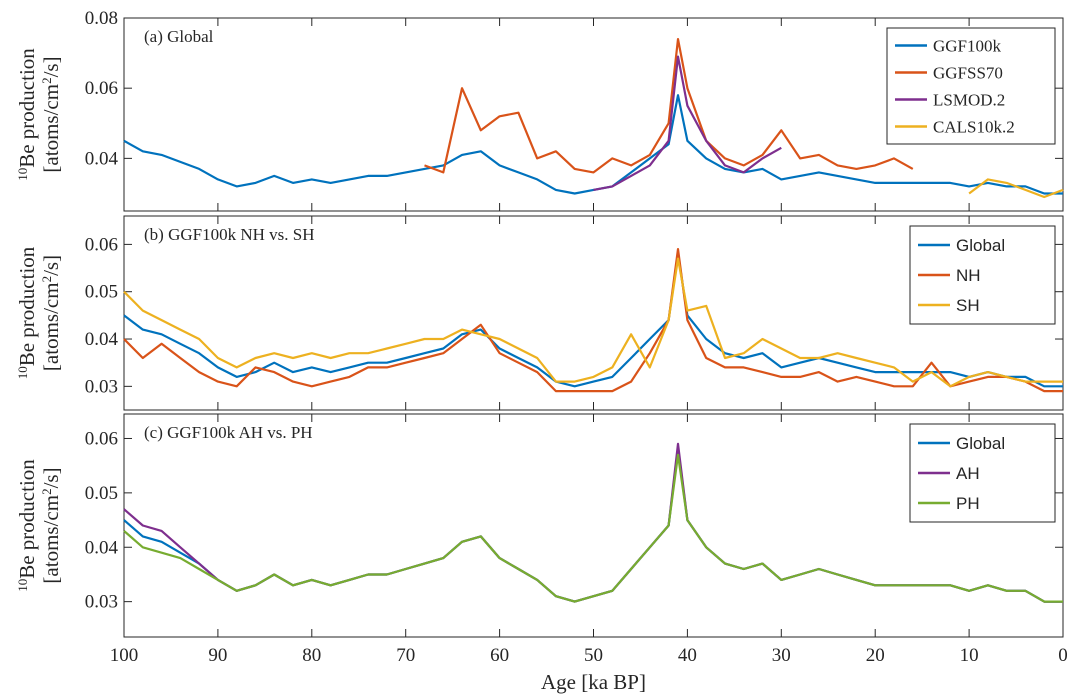 The width and height of the screenshot is (1080, 697). What do you see at coordinates (499, 655) in the screenshot?
I see `x-tick-label: 60` at bounding box center [499, 655].